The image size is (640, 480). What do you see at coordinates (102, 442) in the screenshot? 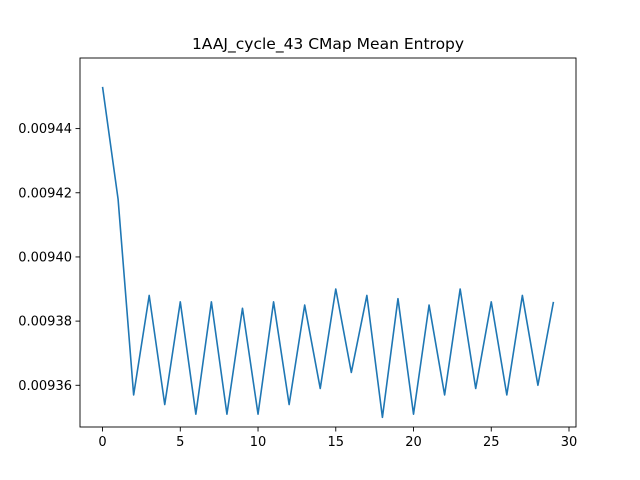
I see `x-tick-label: 0` at bounding box center [102, 442].